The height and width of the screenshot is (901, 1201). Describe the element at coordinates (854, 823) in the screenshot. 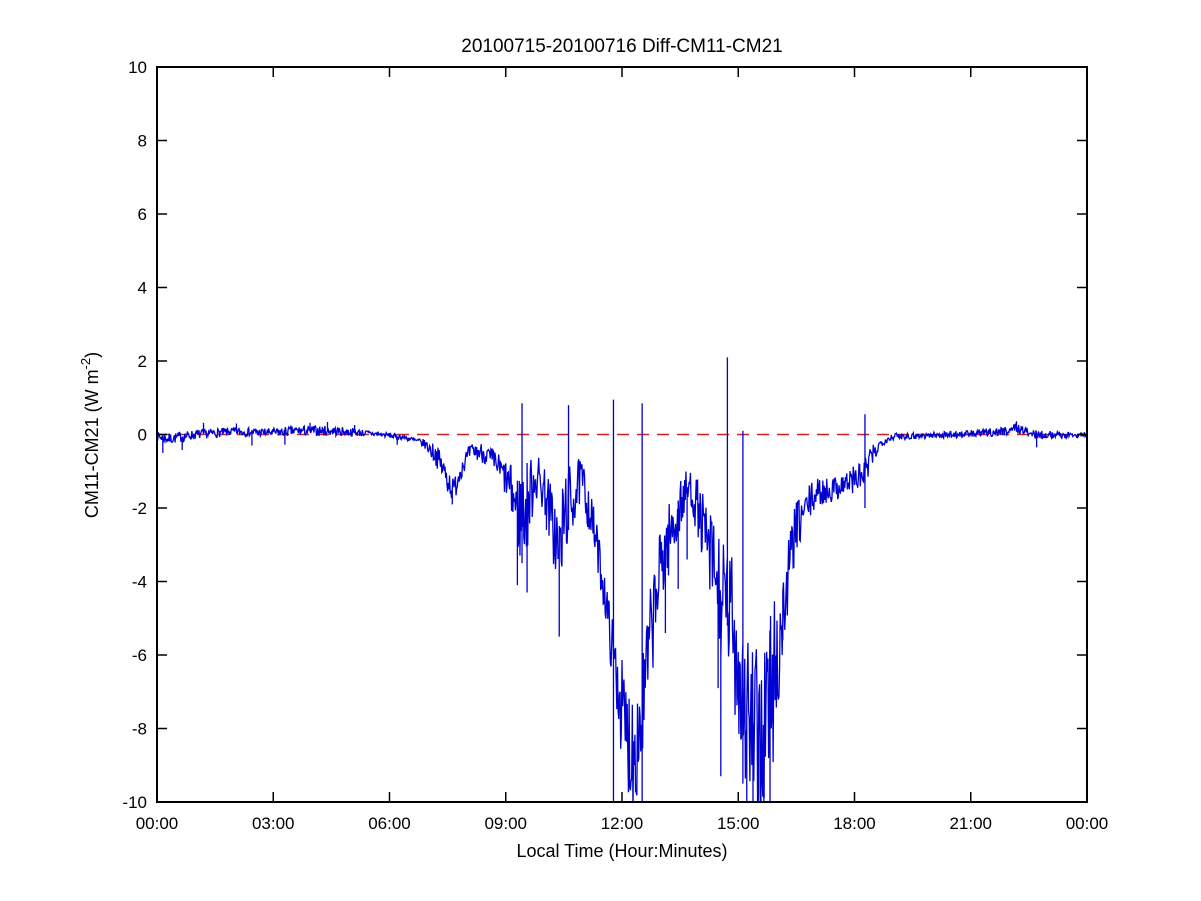

I see `x-tick-label: 18:00` at that location.